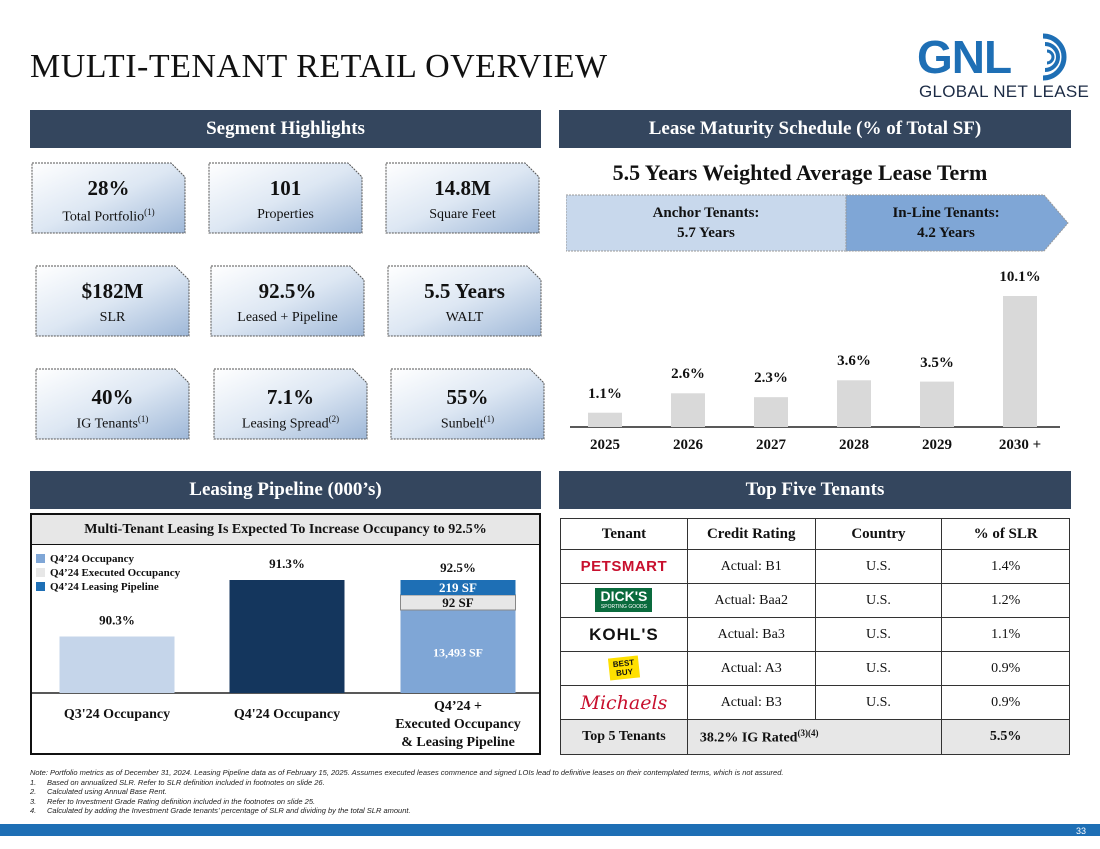 Image resolution: width=1100 pixels, height=849 pixels. I want to click on pipeline-bar-segment, so click(458, 587).